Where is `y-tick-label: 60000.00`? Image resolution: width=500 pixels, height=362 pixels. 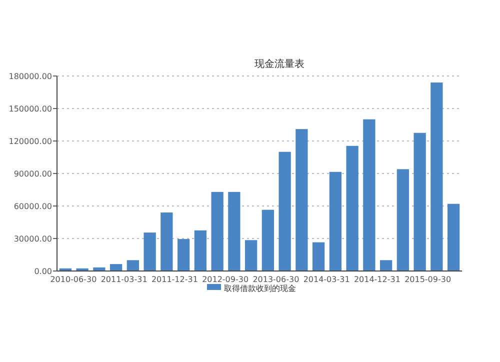 y-tick-label: 60000.00 is located at coordinates (33, 206).